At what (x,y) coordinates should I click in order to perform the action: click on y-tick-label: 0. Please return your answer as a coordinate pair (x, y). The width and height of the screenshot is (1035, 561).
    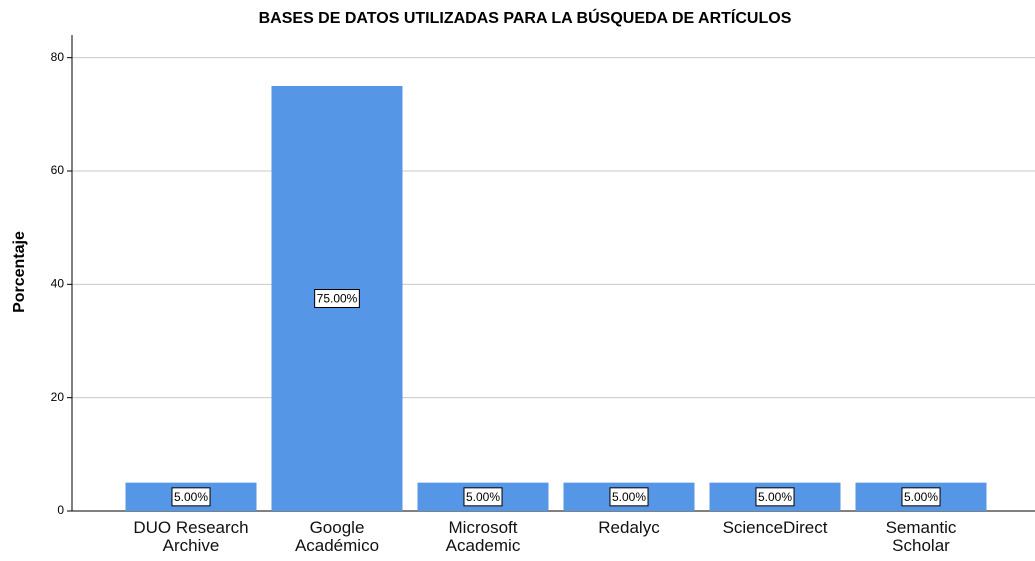
    Looking at the image, I should click on (60, 510).